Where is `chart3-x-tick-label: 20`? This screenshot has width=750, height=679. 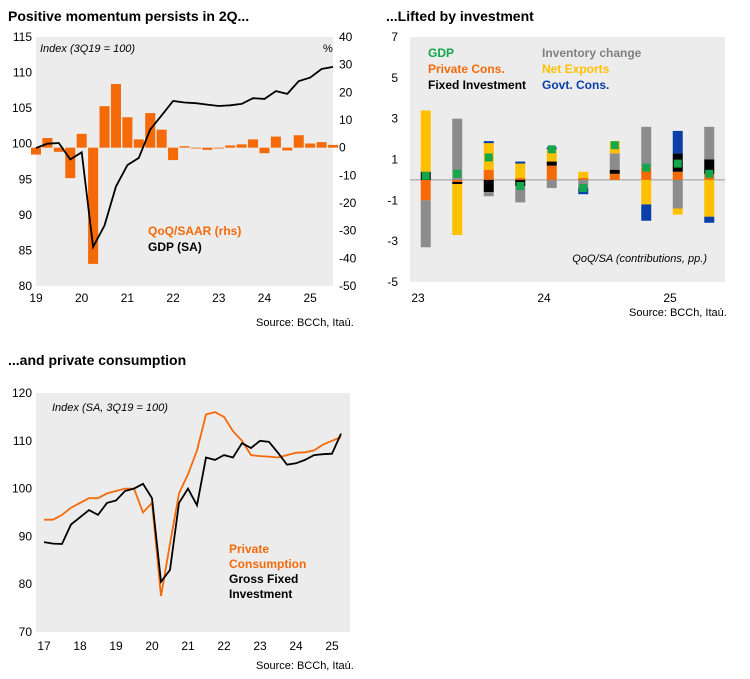
chart3-x-tick-label: 20 is located at coordinates (152, 646).